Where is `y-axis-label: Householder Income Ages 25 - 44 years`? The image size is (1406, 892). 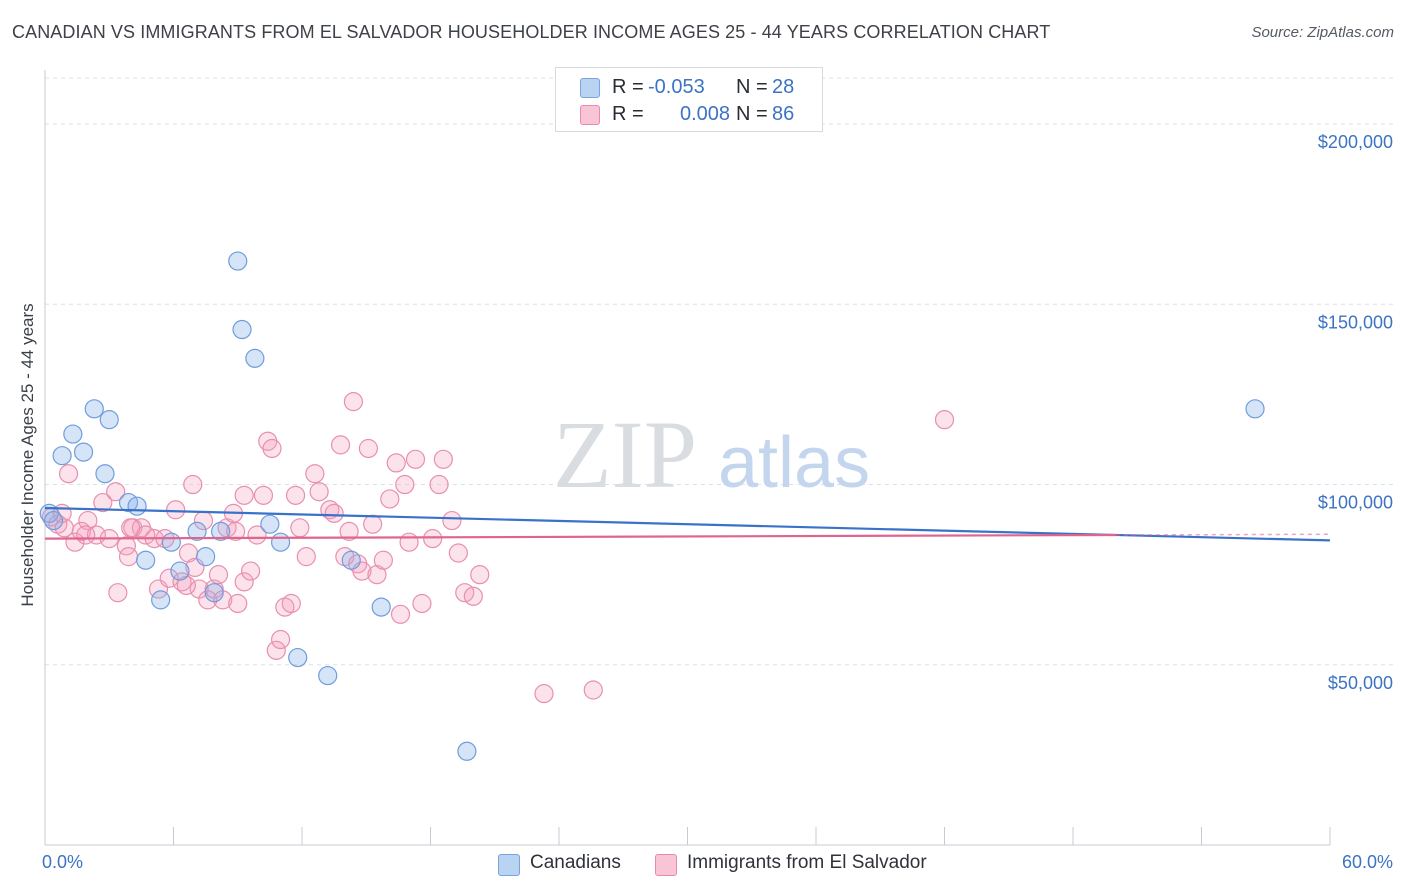 y-axis-label: Householder Income Ages 25 - 44 years is located at coordinates (27, 455).